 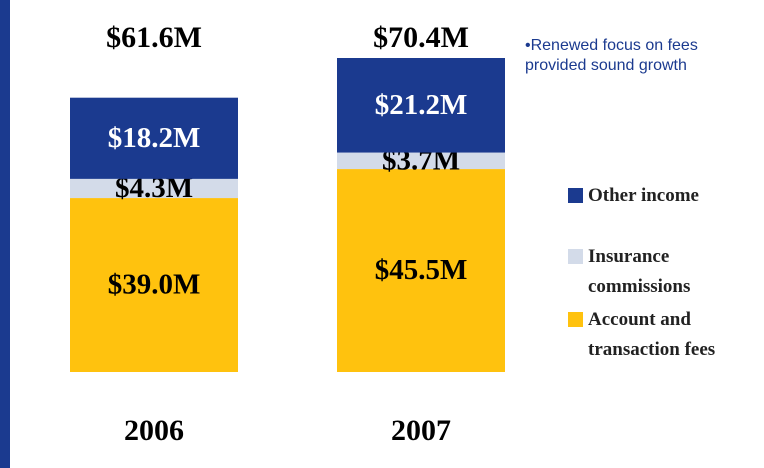 What do you see at coordinates (643, 195) in the screenshot?
I see `legend-label: Other income` at bounding box center [643, 195].